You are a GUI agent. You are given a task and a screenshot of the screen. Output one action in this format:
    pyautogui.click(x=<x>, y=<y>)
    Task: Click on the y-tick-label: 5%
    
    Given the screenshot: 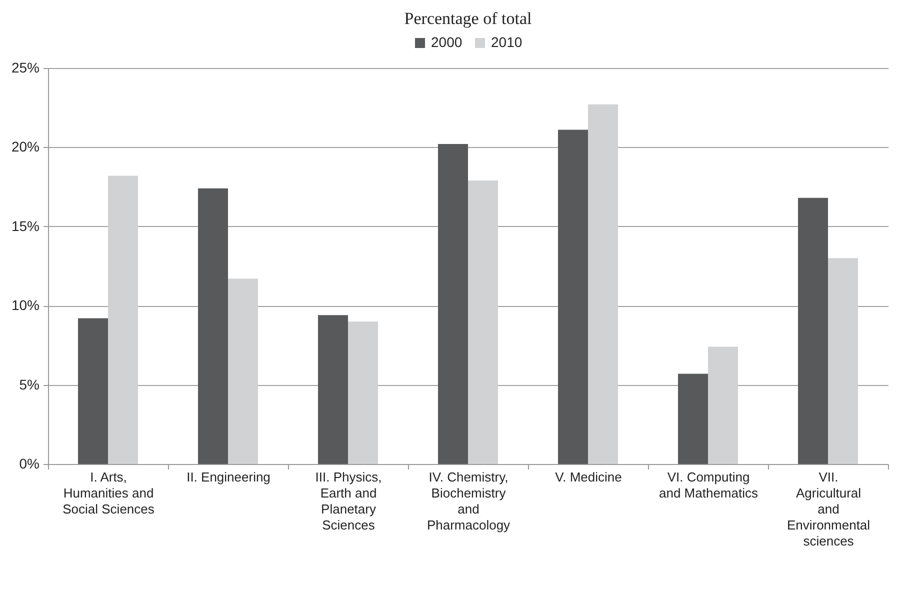 What is the action you would take?
    pyautogui.click(x=29, y=384)
    